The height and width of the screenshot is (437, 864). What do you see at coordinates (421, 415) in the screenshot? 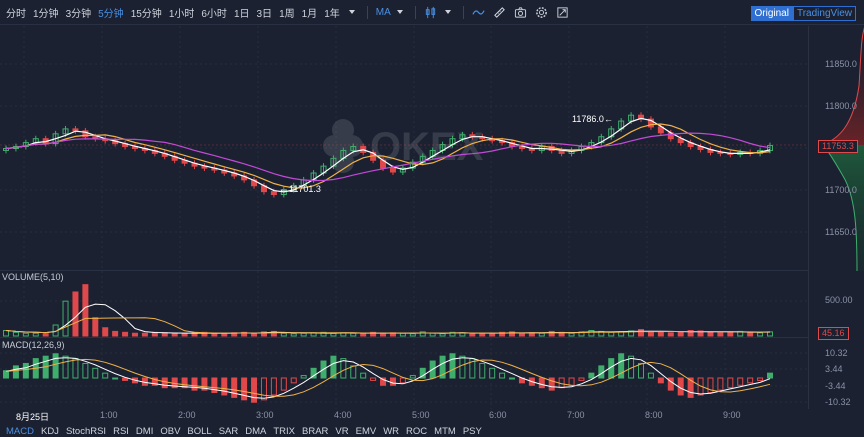
I see `time-tick: 5:00` at bounding box center [421, 415].